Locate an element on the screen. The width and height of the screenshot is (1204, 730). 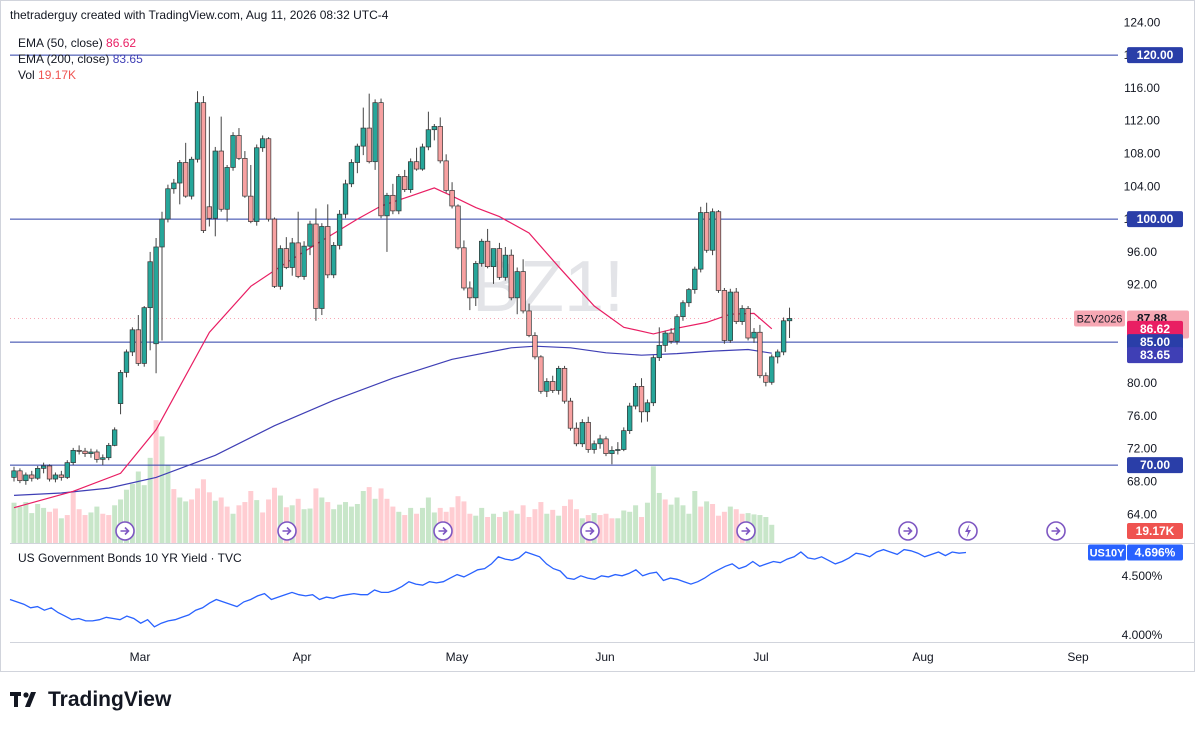
event-markers is located at coordinates (590, 531).